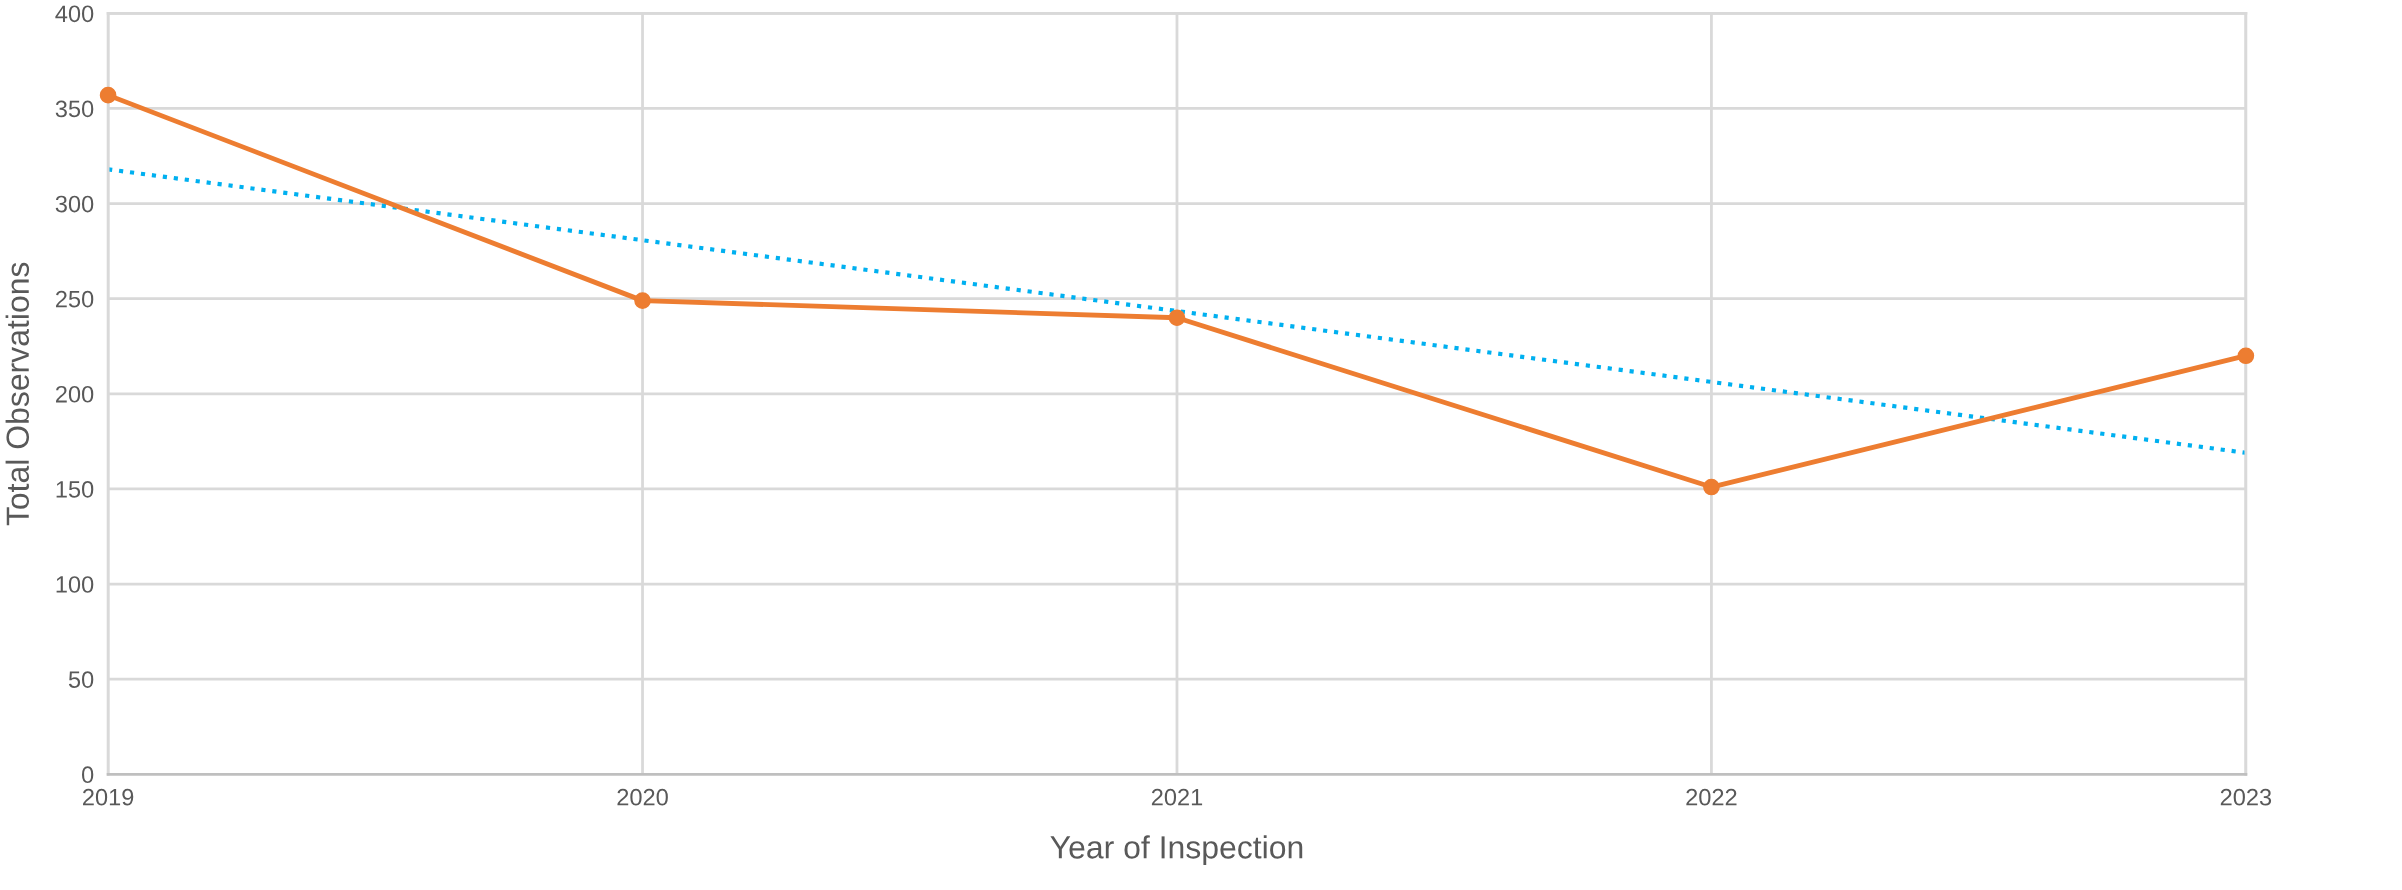 Image resolution: width=2402 pixels, height=890 pixels. I want to click on x-tick-label: 2019, so click(108, 797).